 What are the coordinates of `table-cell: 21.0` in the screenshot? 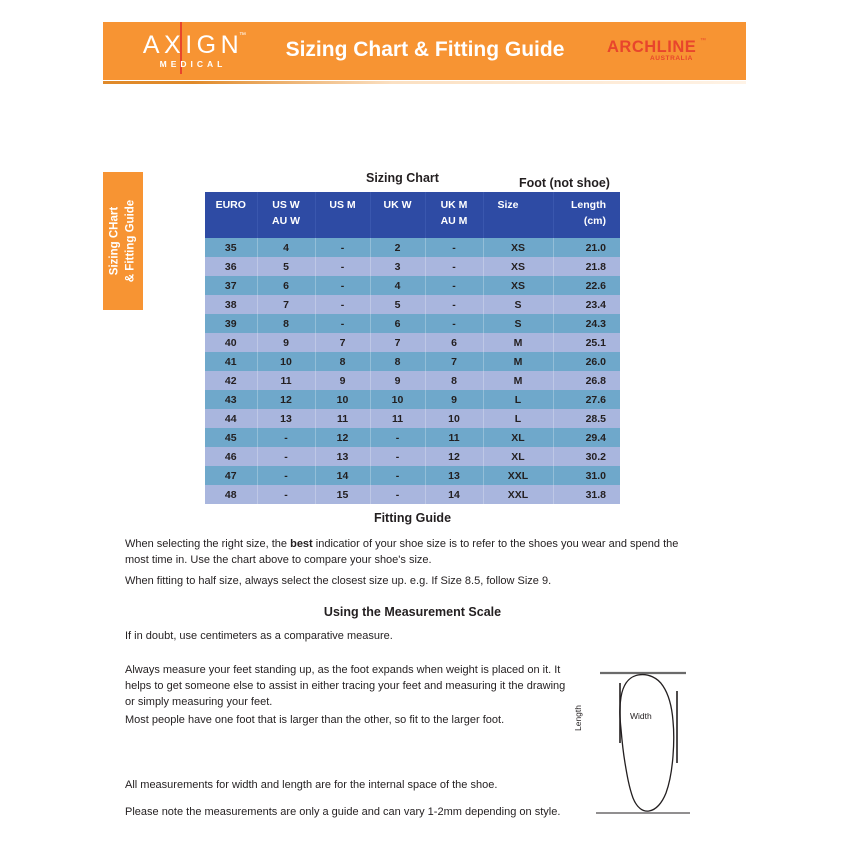 It's located at (586, 247).